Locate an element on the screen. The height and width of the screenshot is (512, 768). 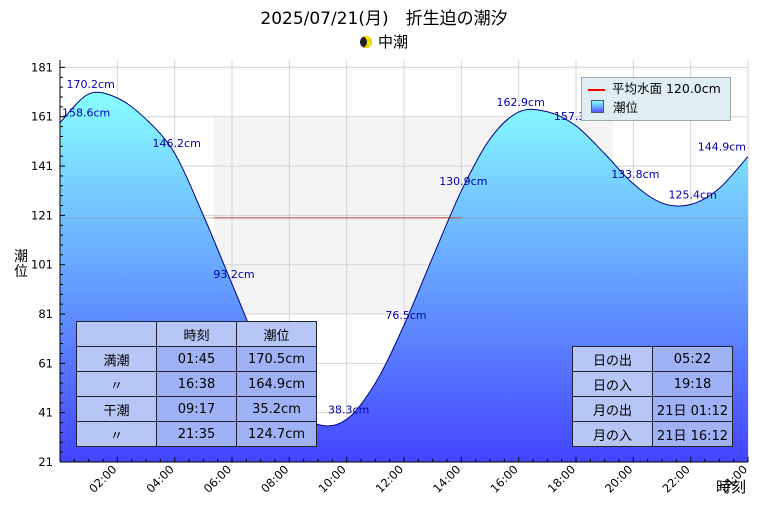
x-tick-label: 06:00 is located at coordinates (217, 478).